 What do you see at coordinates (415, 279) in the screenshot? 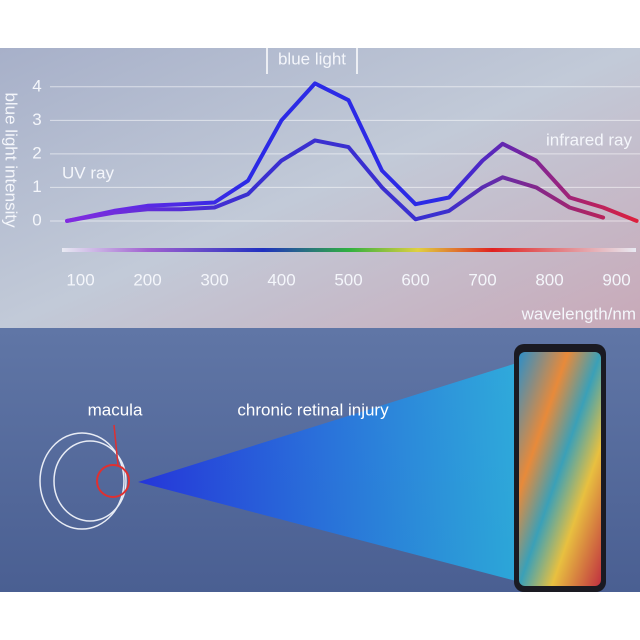
I see `x-tick-label: 600` at bounding box center [415, 279].